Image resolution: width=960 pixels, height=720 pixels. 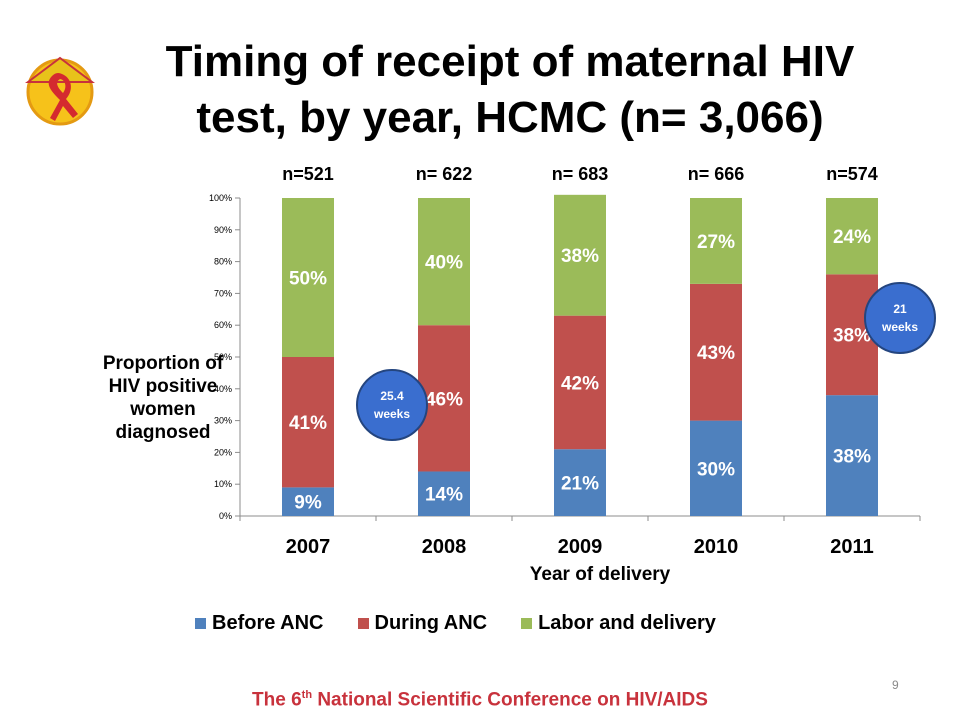 I want to click on bar-data-label: 9%, so click(x=308, y=503).